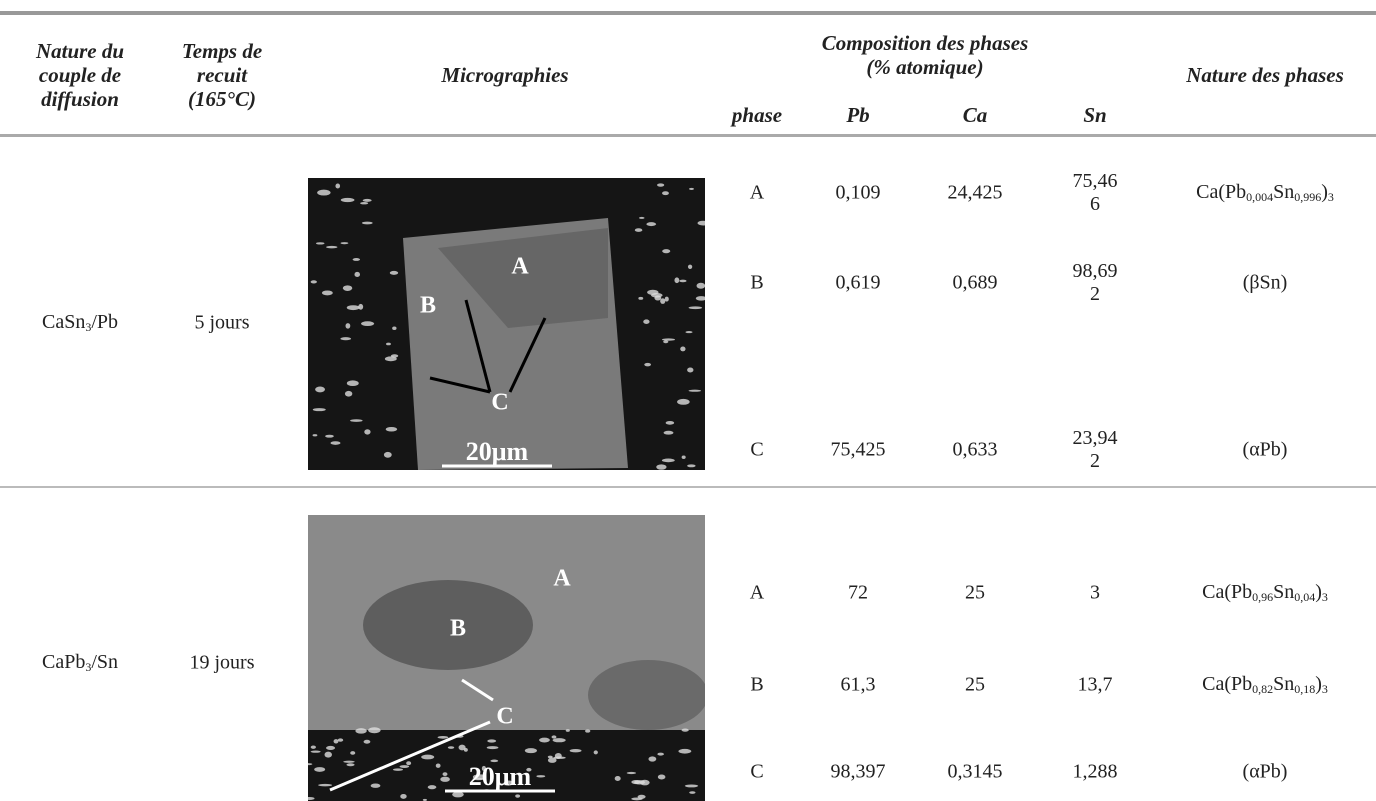  I want to click on cell-pb: 61,3, so click(858, 684).